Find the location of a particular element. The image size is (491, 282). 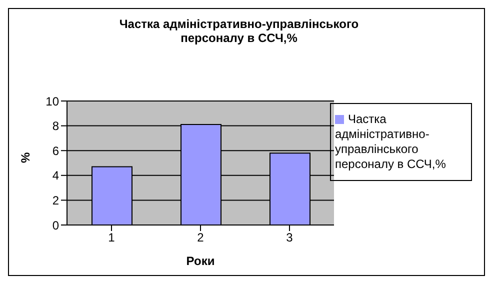

y-tick-label: 2 is located at coordinates (56, 200).